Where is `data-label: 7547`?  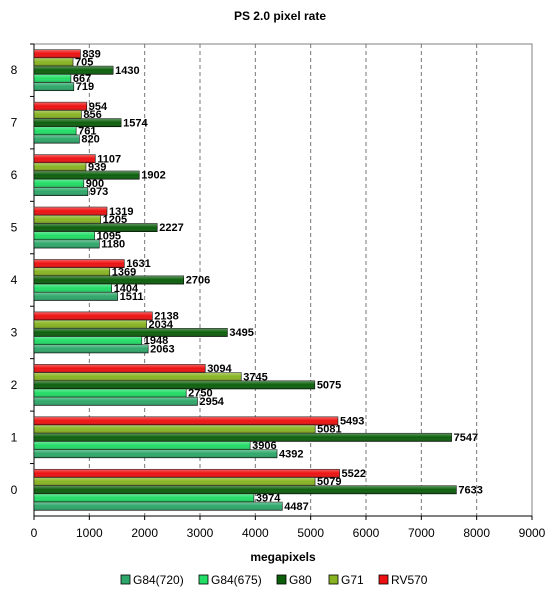 data-label: 7547 is located at coordinates (466, 438).